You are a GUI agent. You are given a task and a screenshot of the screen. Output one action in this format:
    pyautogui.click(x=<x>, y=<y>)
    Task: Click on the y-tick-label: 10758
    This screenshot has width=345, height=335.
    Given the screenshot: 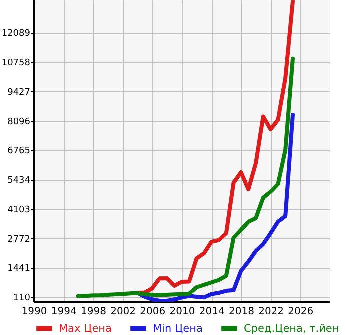 What is the action you would take?
    pyautogui.click(x=16, y=63)
    